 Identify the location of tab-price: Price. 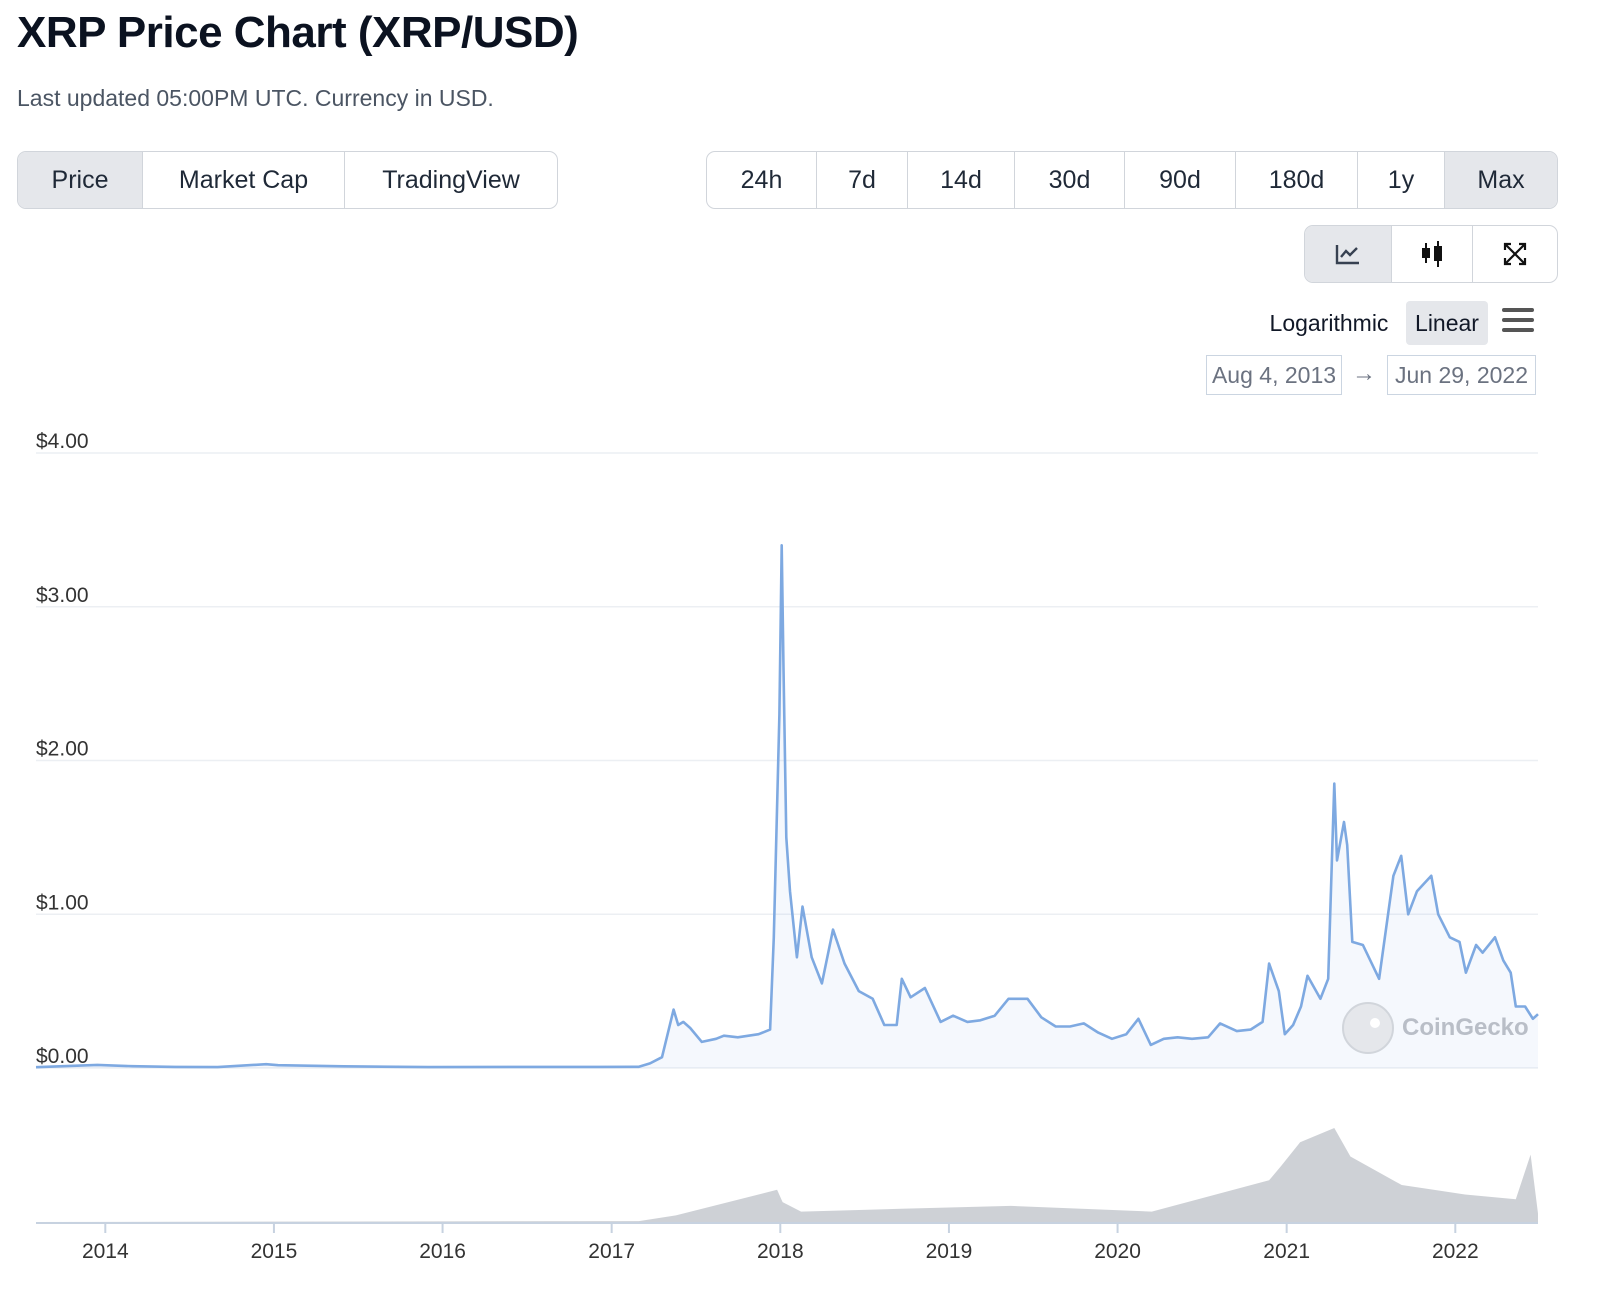
(80, 180).